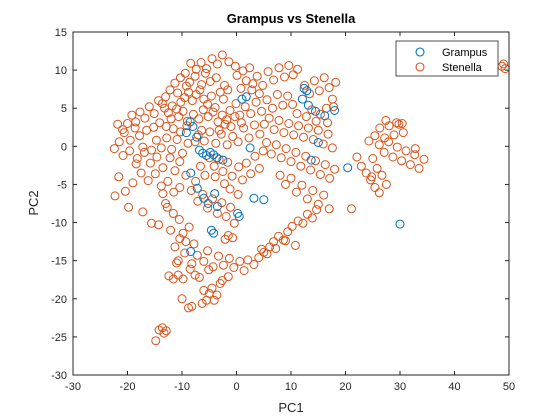  I want to click on legend-box, so click(447, 58).